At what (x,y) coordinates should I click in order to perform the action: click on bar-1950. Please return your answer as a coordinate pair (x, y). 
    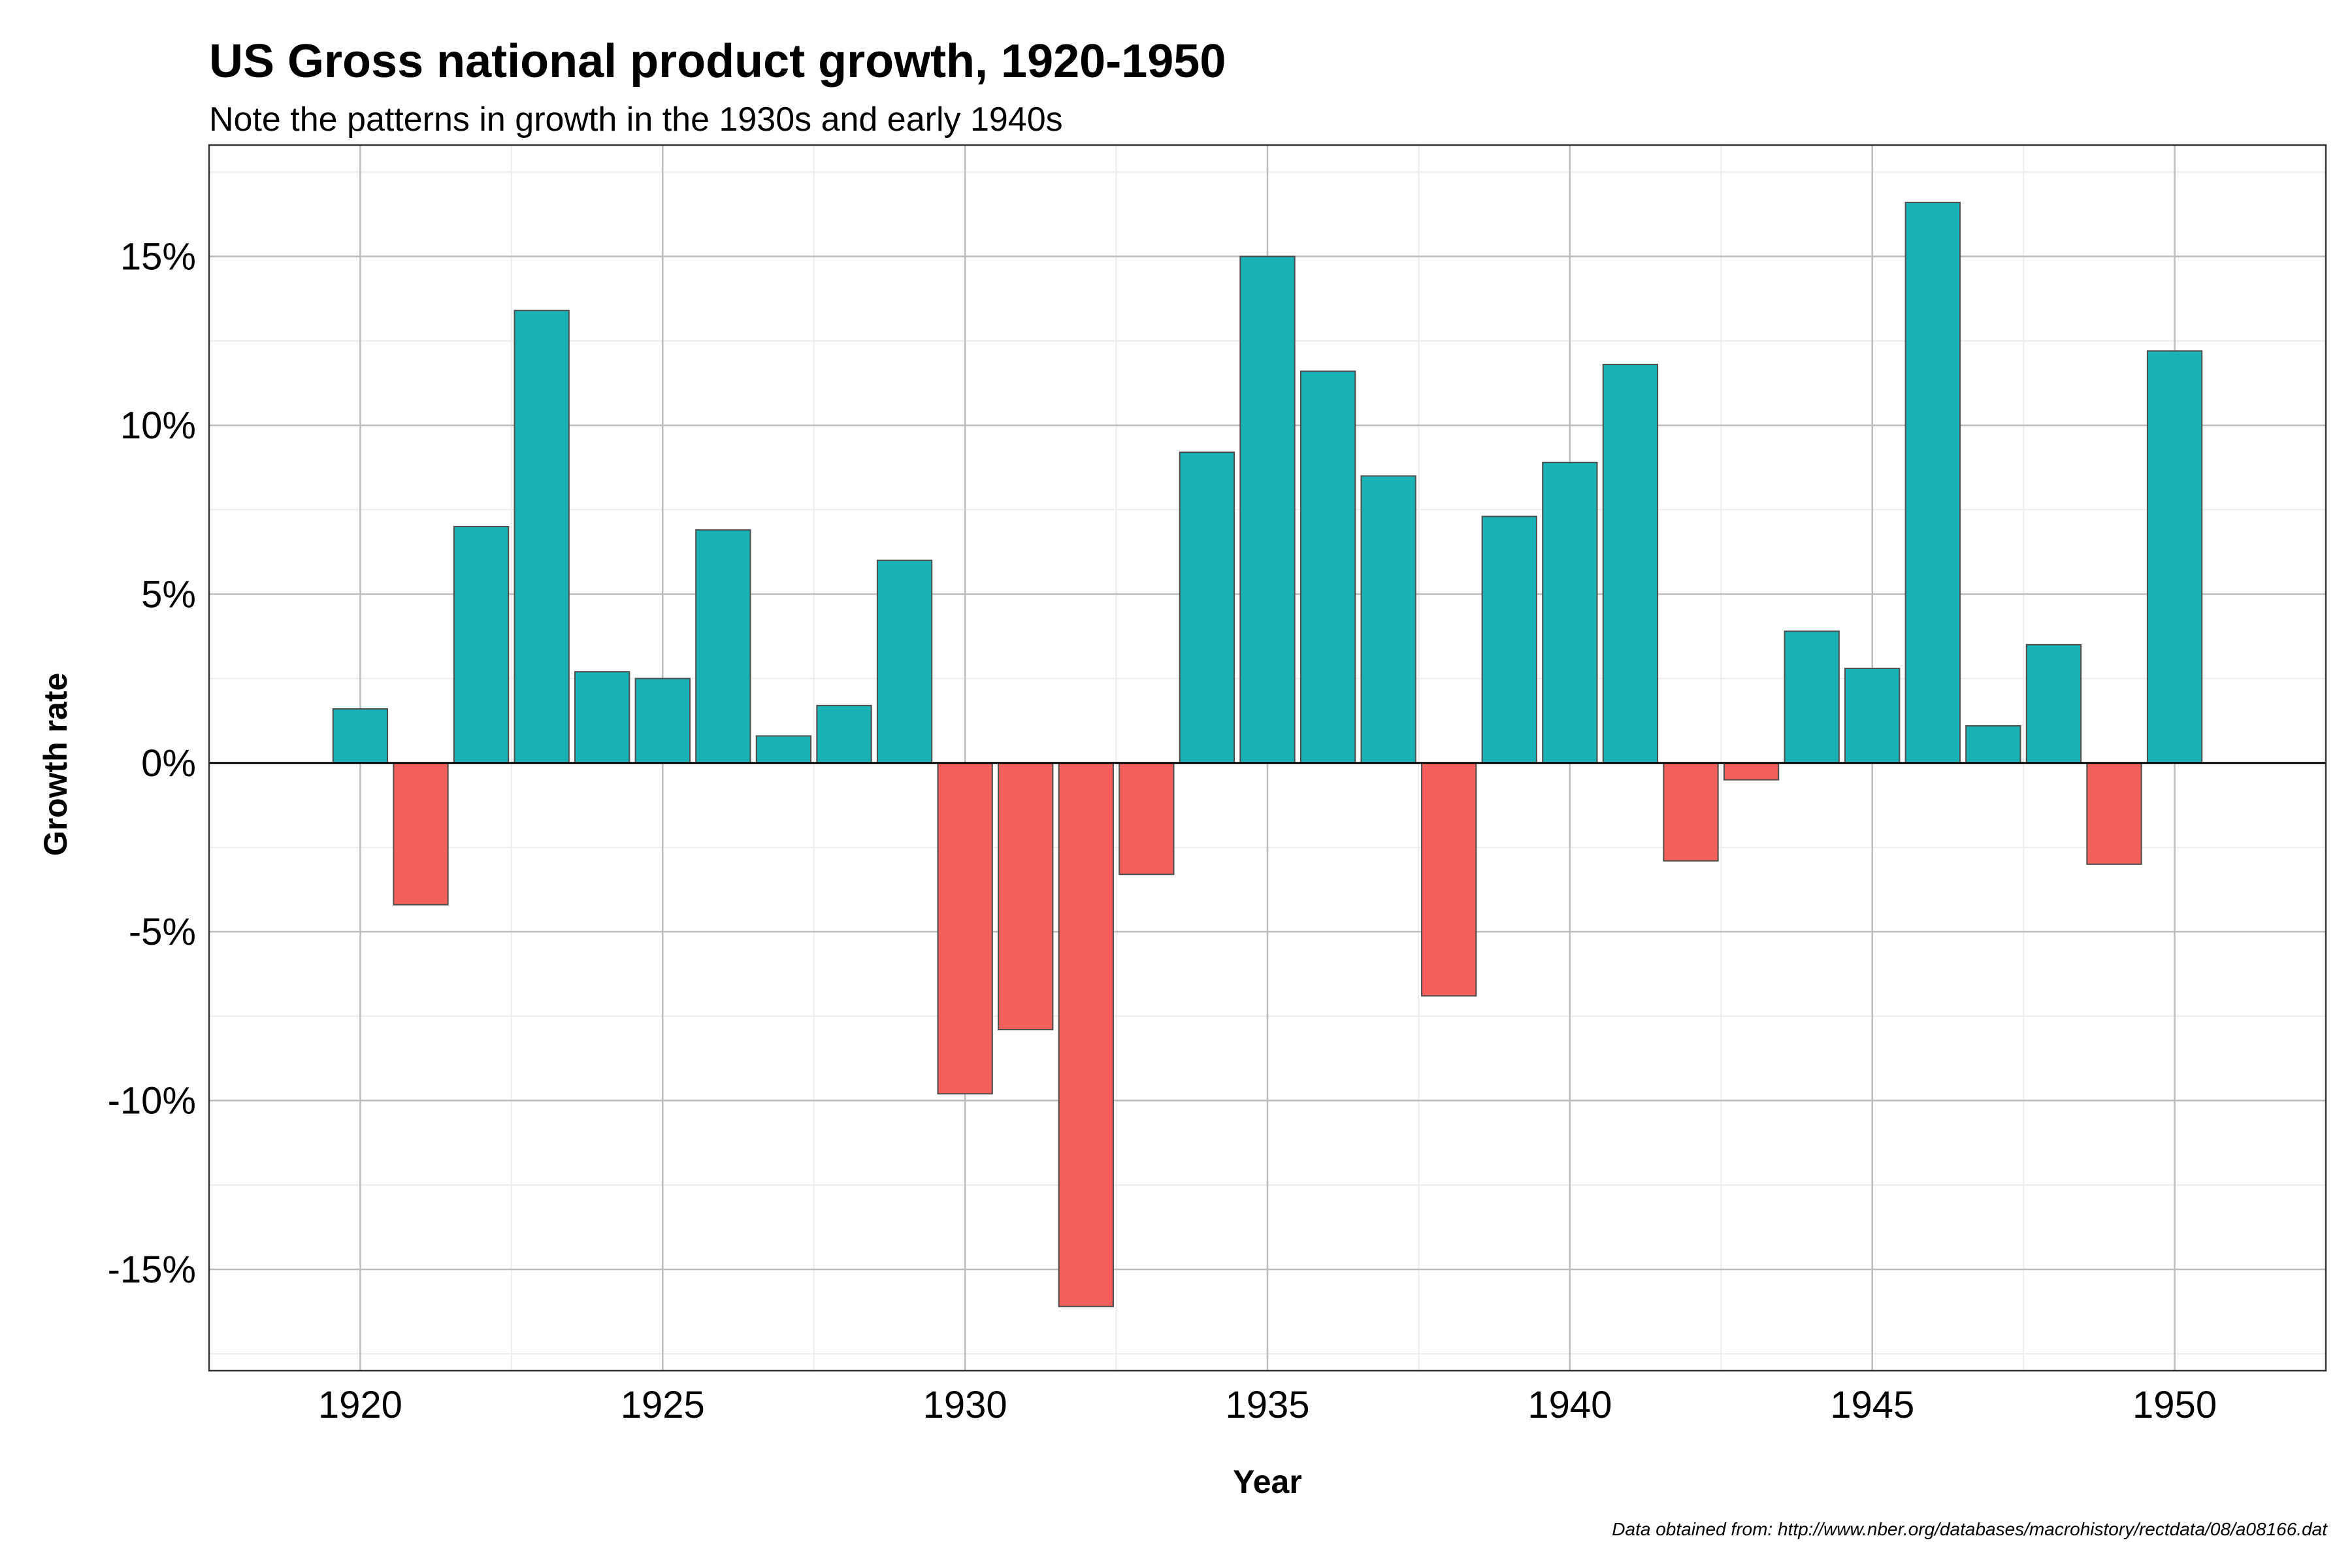
    Looking at the image, I should click on (2174, 557).